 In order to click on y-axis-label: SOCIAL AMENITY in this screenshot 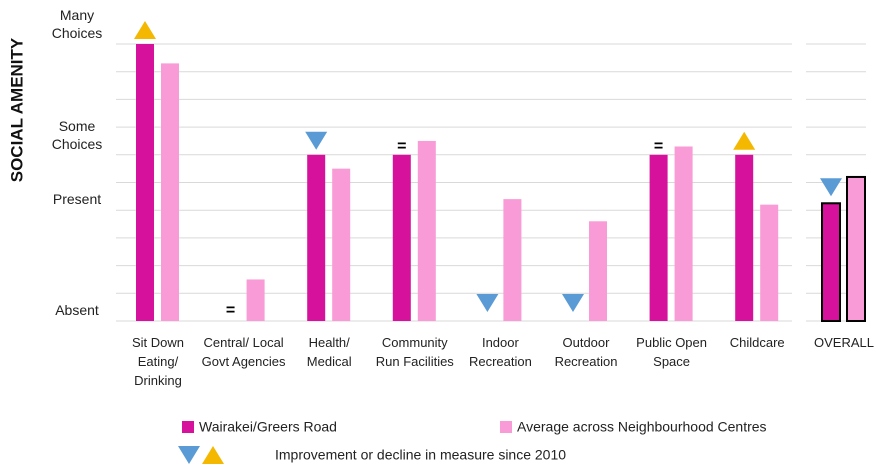, I will do `click(16, 109)`.